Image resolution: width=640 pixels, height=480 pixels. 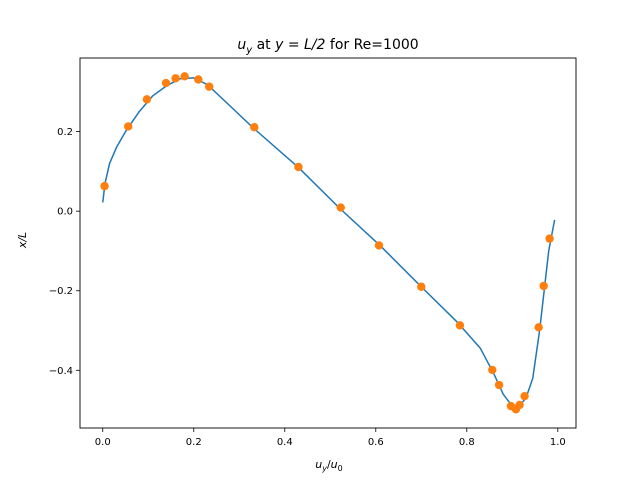 What do you see at coordinates (103, 442) in the screenshot?
I see `x-tick-label: 0.0` at bounding box center [103, 442].